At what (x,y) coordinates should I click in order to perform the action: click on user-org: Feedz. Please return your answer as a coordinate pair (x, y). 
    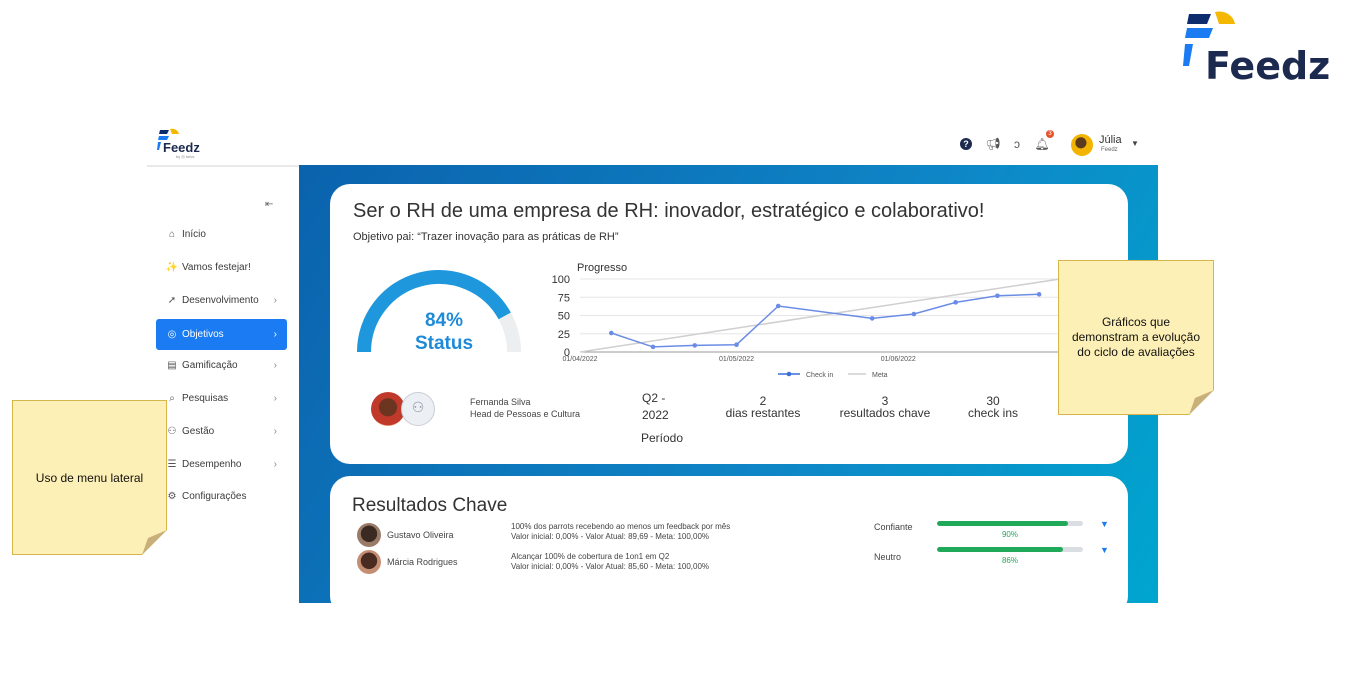
    Looking at the image, I should click on (1109, 150).